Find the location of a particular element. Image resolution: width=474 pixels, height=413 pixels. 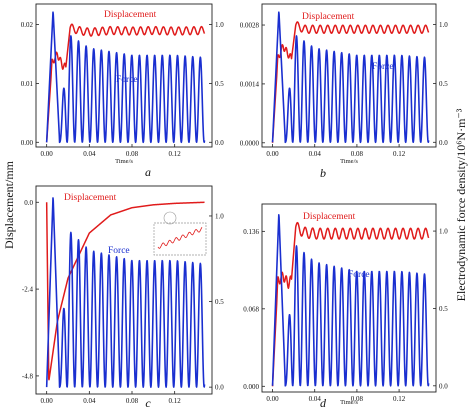

inset-zoom-marker is located at coordinates (170, 218).